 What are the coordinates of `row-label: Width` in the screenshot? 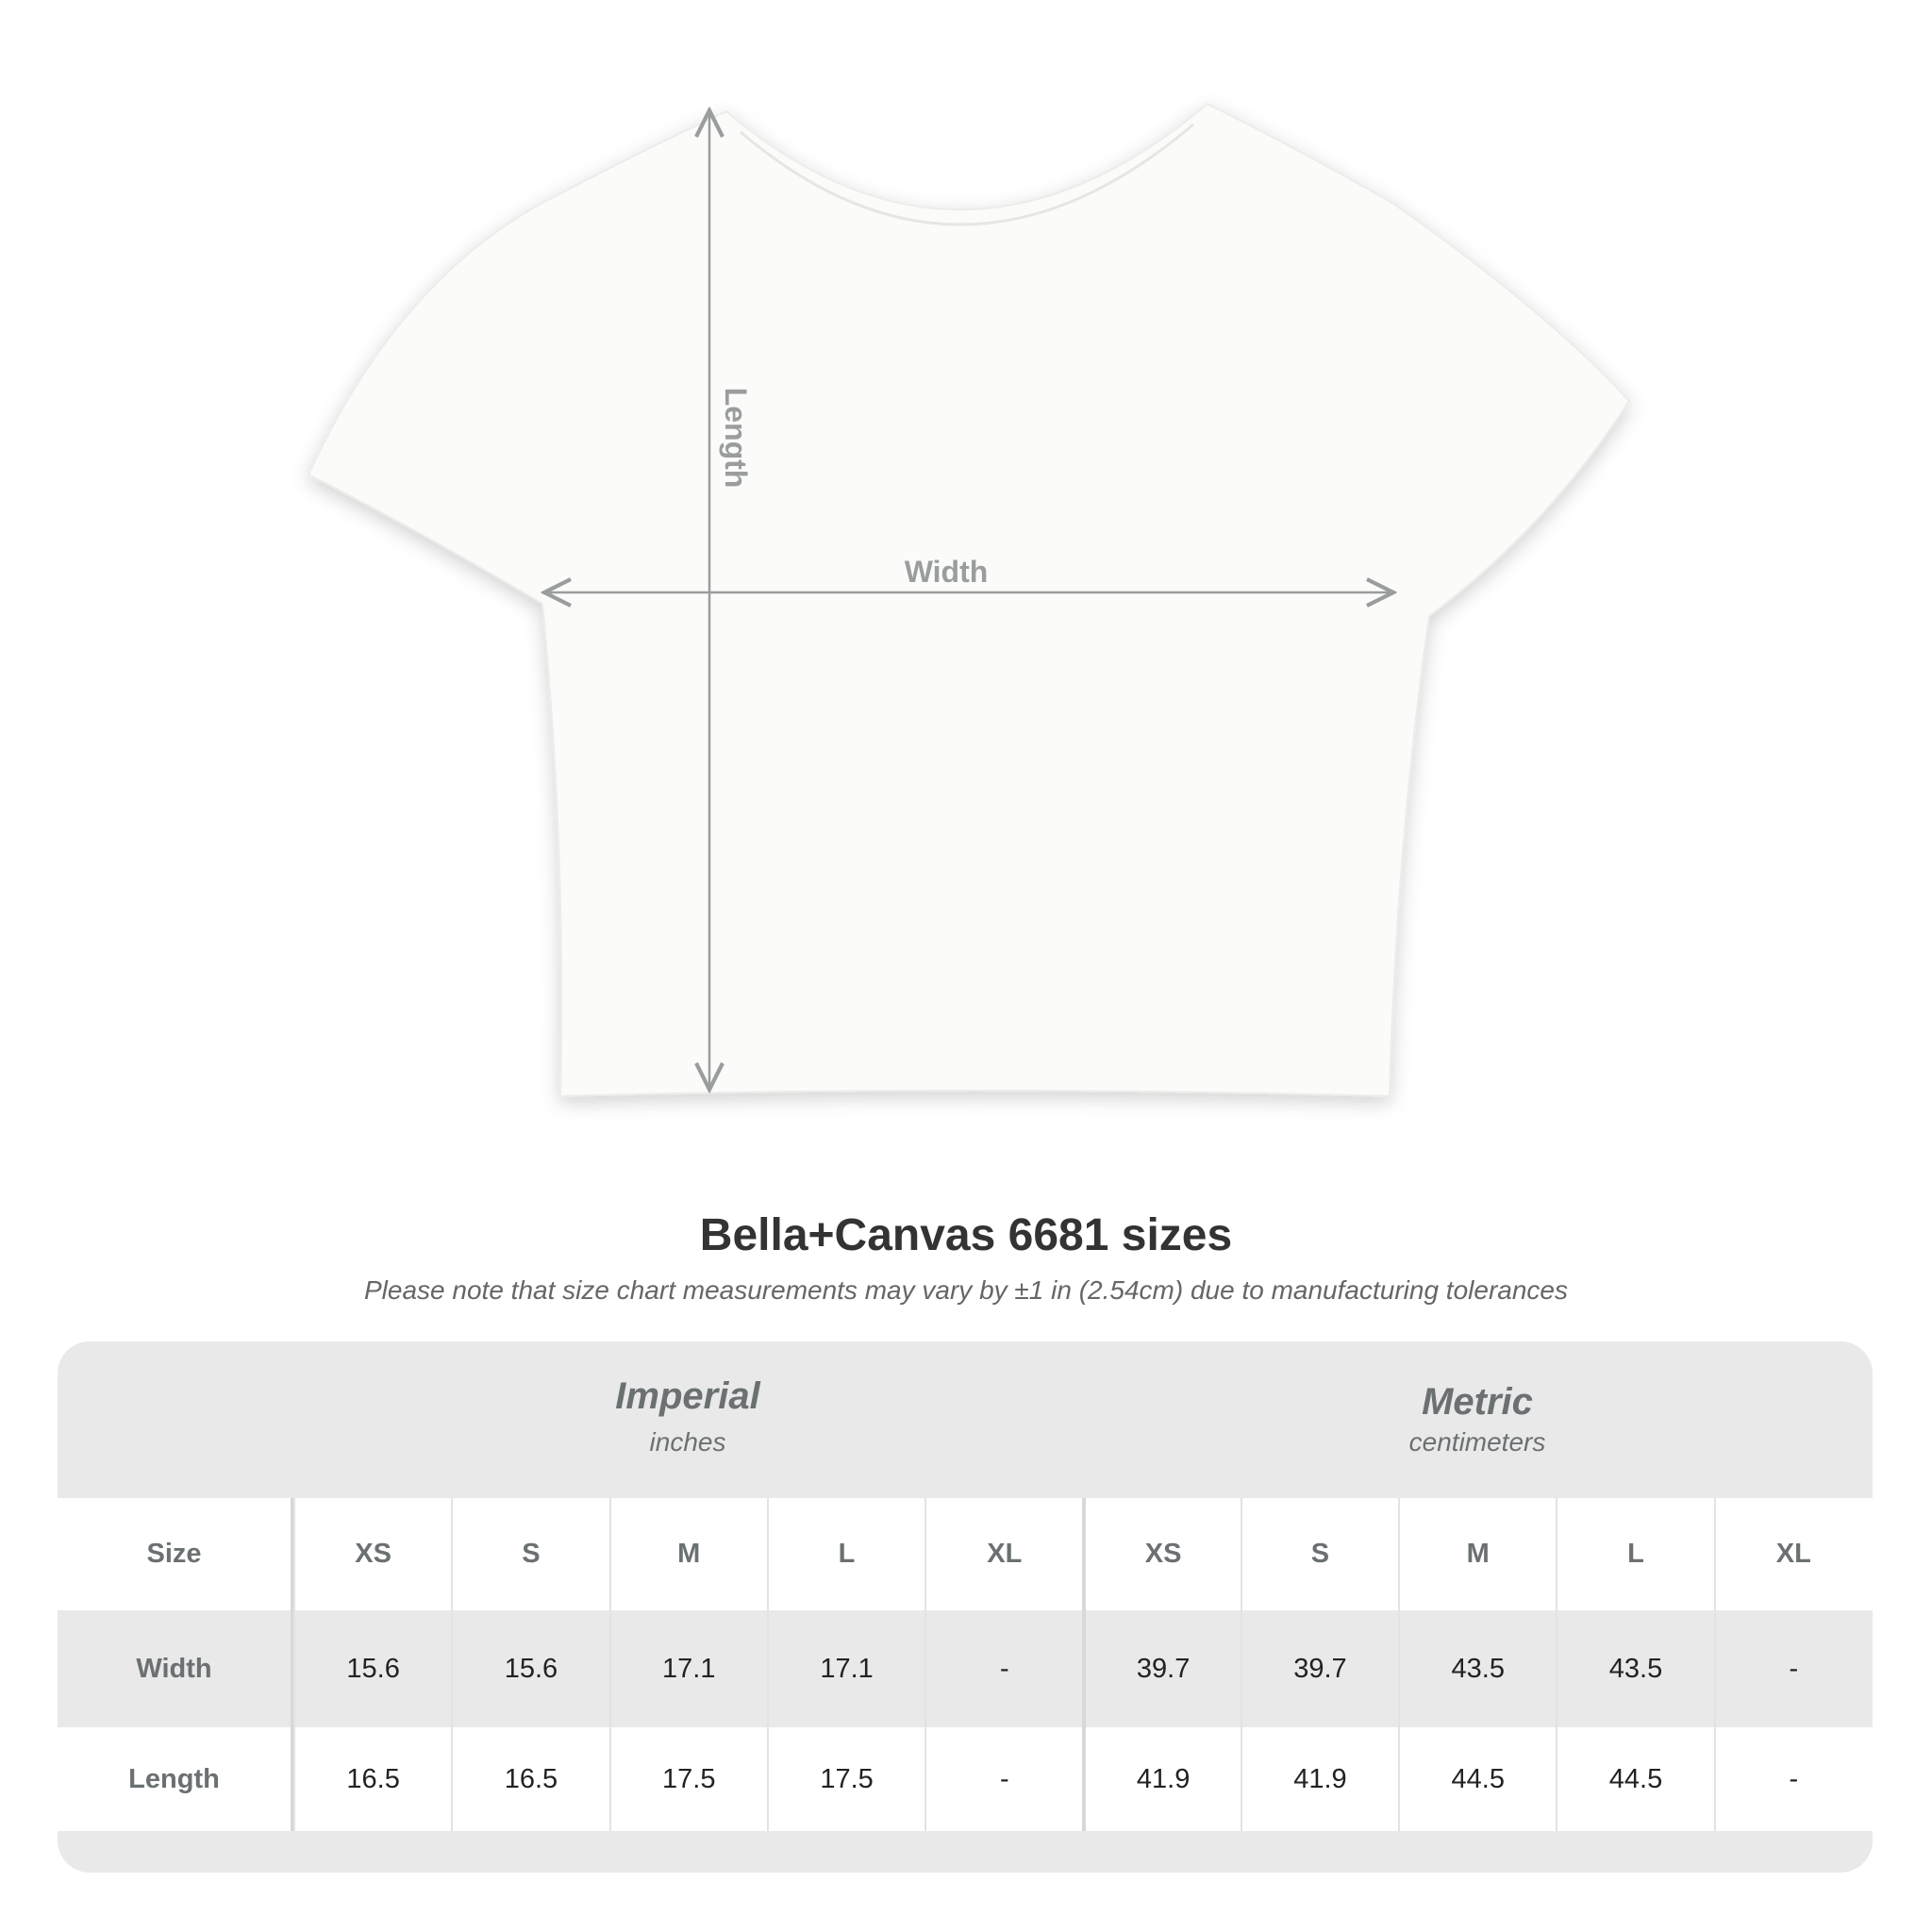 It's located at (175, 1669).